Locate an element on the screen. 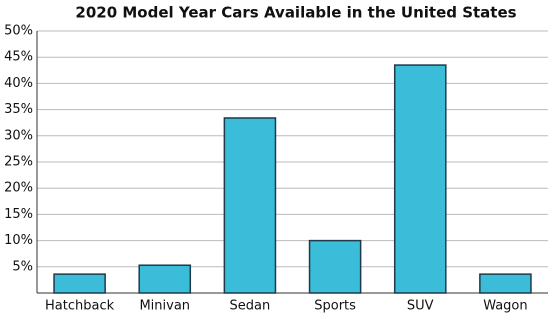 Image resolution: width=550 pixels, height=318 pixels. y-tick-label: 15% is located at coordinates (18, 214).